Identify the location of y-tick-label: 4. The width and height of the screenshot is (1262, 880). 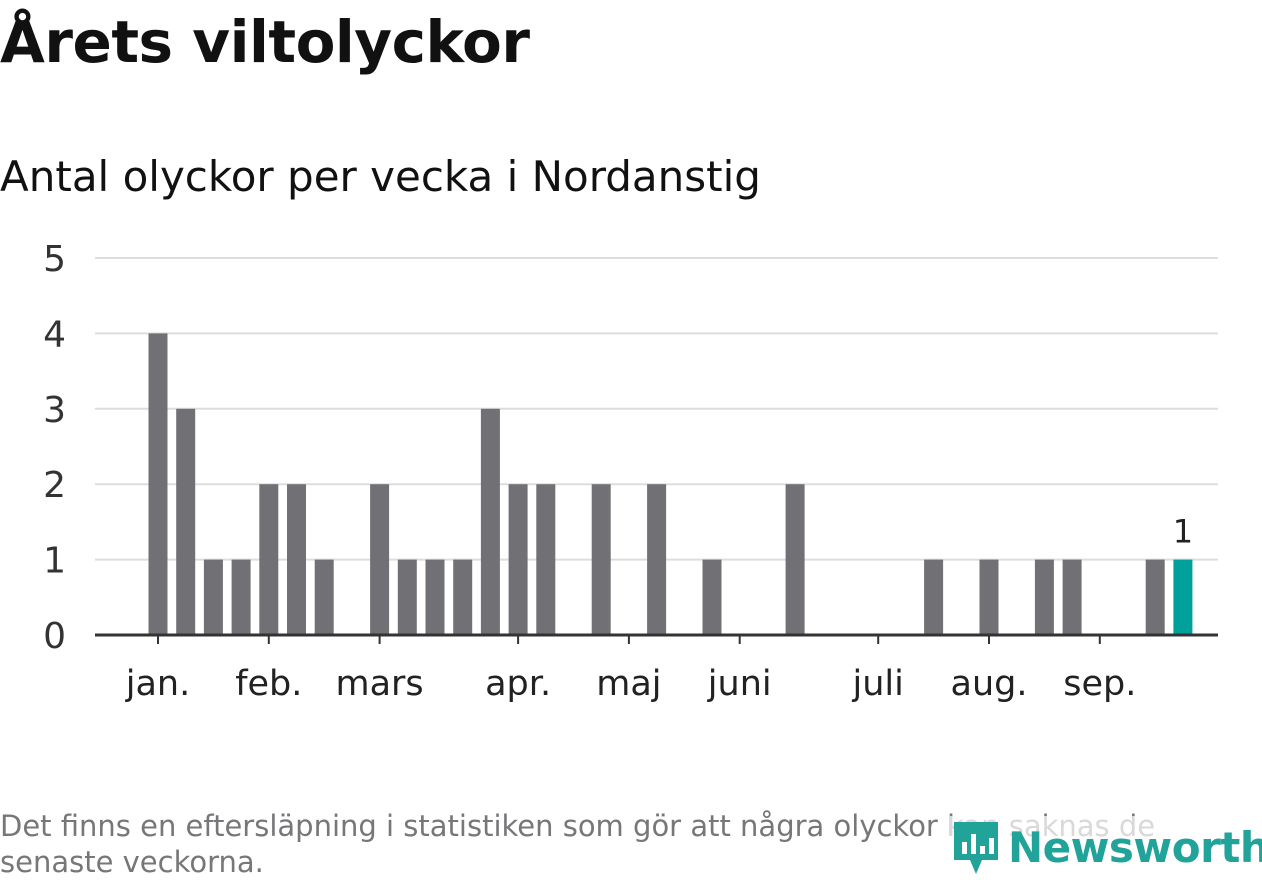
(54, 334).